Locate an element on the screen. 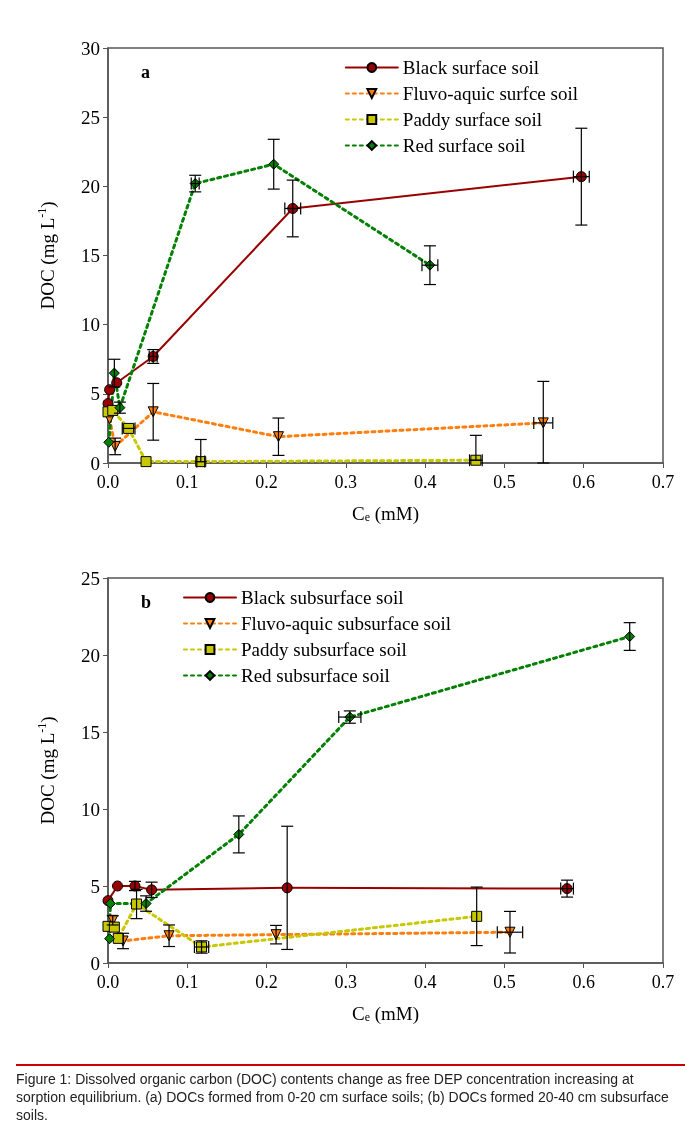  y-tick-label: 30 is located at coordinates (90, 48).